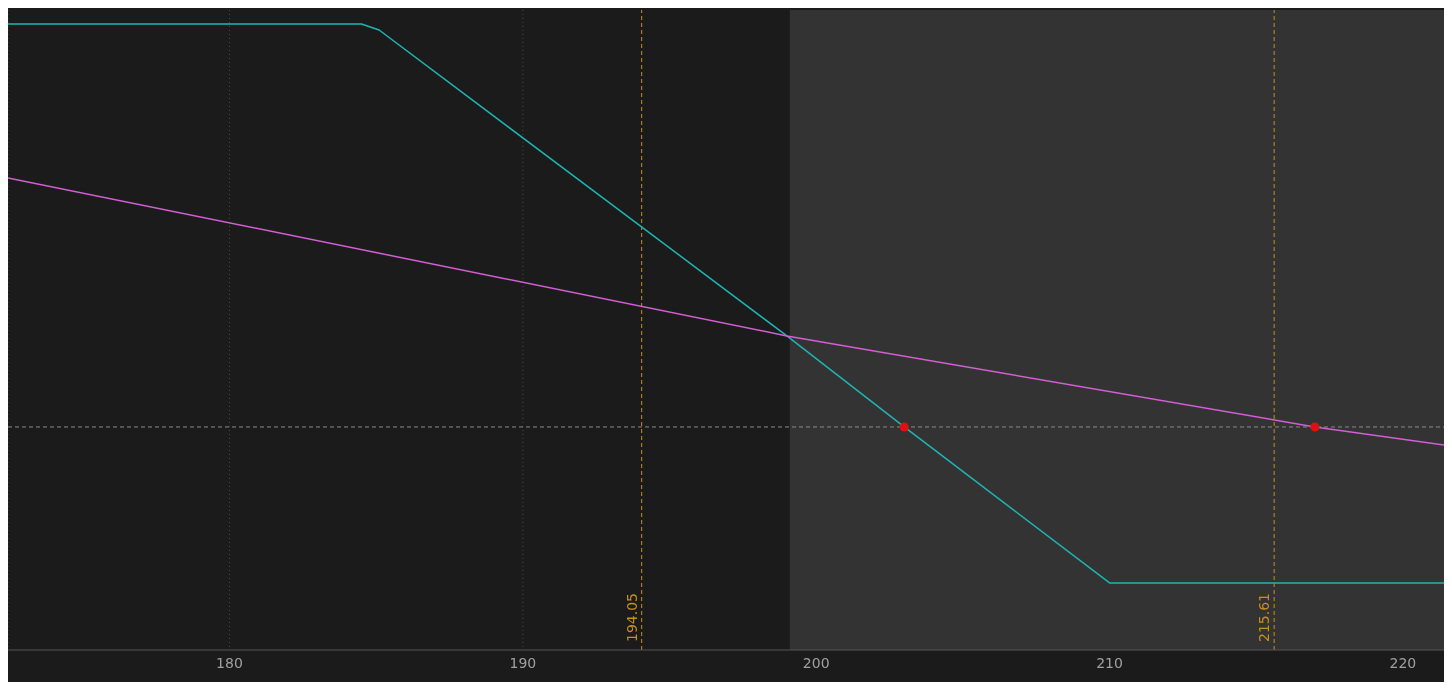 Image resolution: width=1452 pixels, height=690 pixels. Describe the element at coordinates (1403, 662) in the screenshot. I see `x-tick-label: 220` at that location.